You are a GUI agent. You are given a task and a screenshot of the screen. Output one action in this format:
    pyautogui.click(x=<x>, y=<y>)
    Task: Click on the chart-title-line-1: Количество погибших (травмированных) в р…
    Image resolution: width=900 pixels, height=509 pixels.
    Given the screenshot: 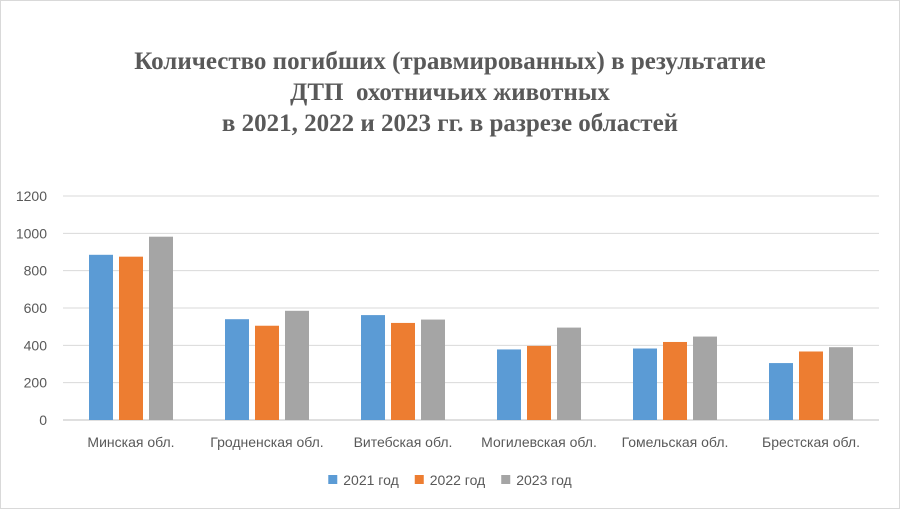 What is the action you would take?
    pyautogui.click(x=450, y=61)
    